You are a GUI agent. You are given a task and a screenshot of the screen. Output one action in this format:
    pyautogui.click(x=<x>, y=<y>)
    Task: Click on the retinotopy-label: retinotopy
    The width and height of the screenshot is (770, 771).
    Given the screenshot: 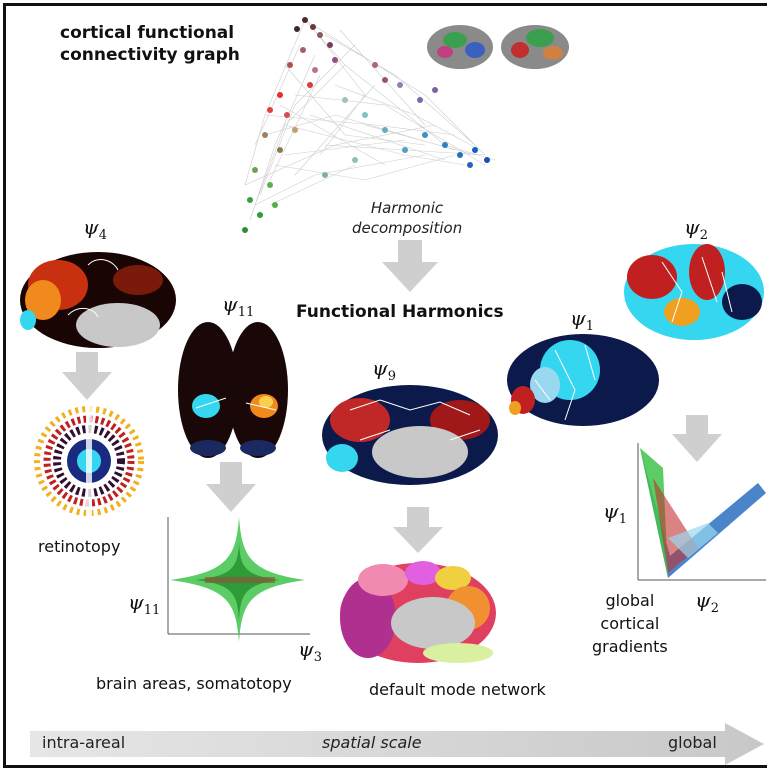 What is the action you would take?
    pyautogui.click(x=79, y=546)
    